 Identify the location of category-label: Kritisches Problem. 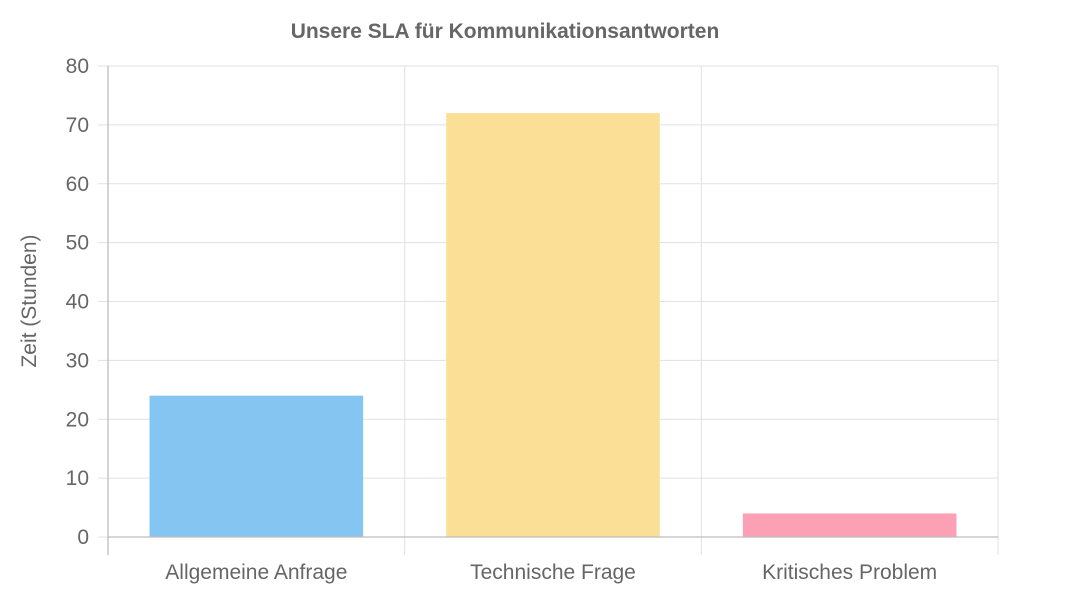
(849, 572).